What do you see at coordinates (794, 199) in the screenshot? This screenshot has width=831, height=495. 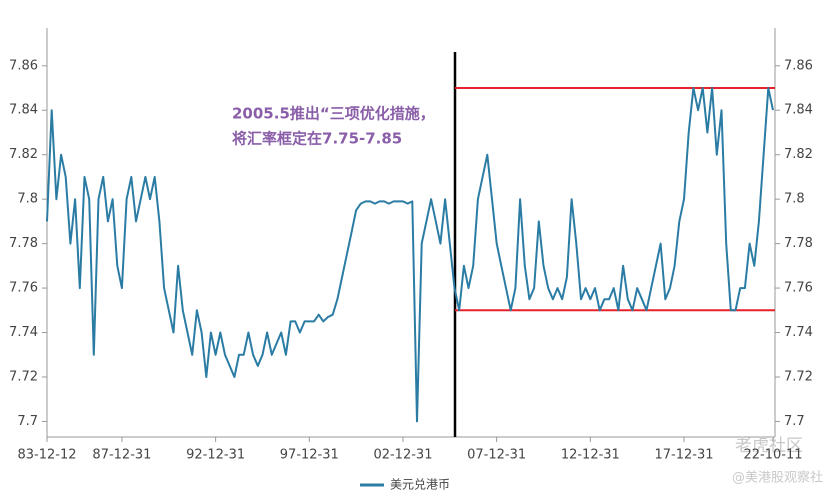 I see `y2-tick-label: 7.8` at bounding box center [794, 199].